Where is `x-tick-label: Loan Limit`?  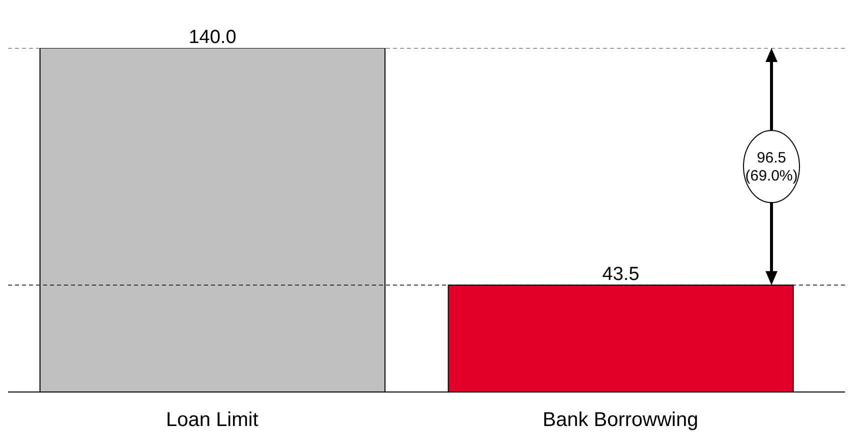
x-tick-label: Loan Limit is located at coordinates (212, 420).